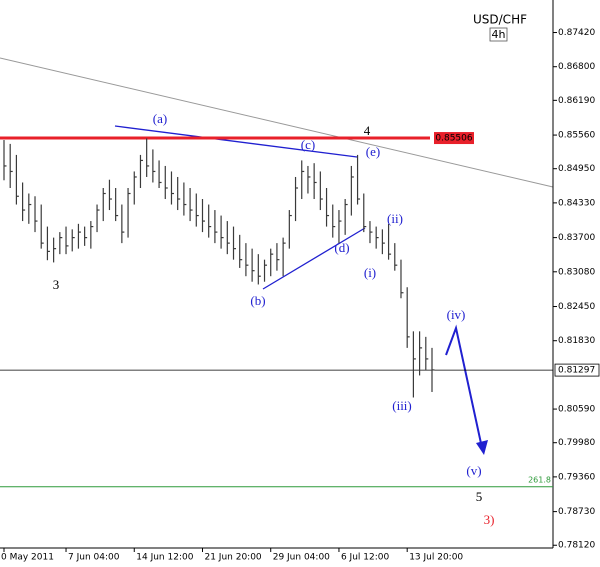 The height and width of the screenshot is (567, 600). What do you see at coordinates (576, 272) in the screenshot?
I see `y-tick-label: 0.83080` at bounding box center [576, 272].